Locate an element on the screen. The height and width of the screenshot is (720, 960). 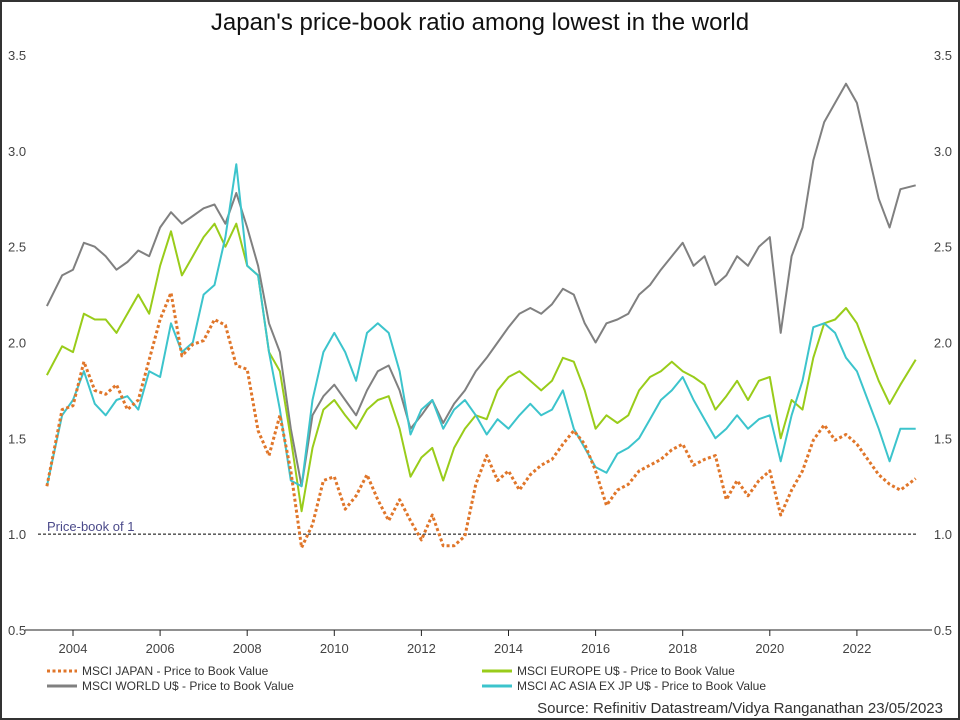
y-tick-label-left: 2.0 is located at coordinates (17, 342).